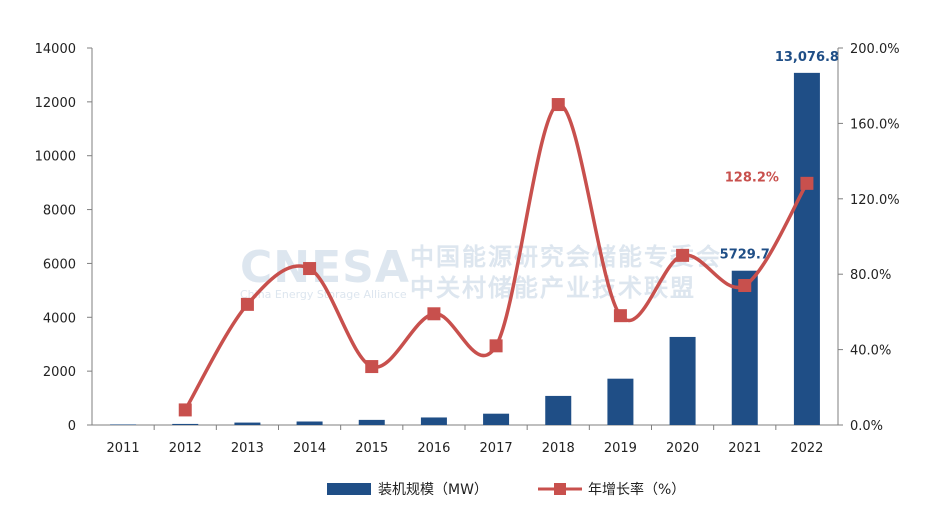 The image size is (932, 519). What do you see at coordinates (506, 489) in the screenshot?
I see `legend: 装机规模（MW） 年增长率（%）` at bounding box center [506, 489].